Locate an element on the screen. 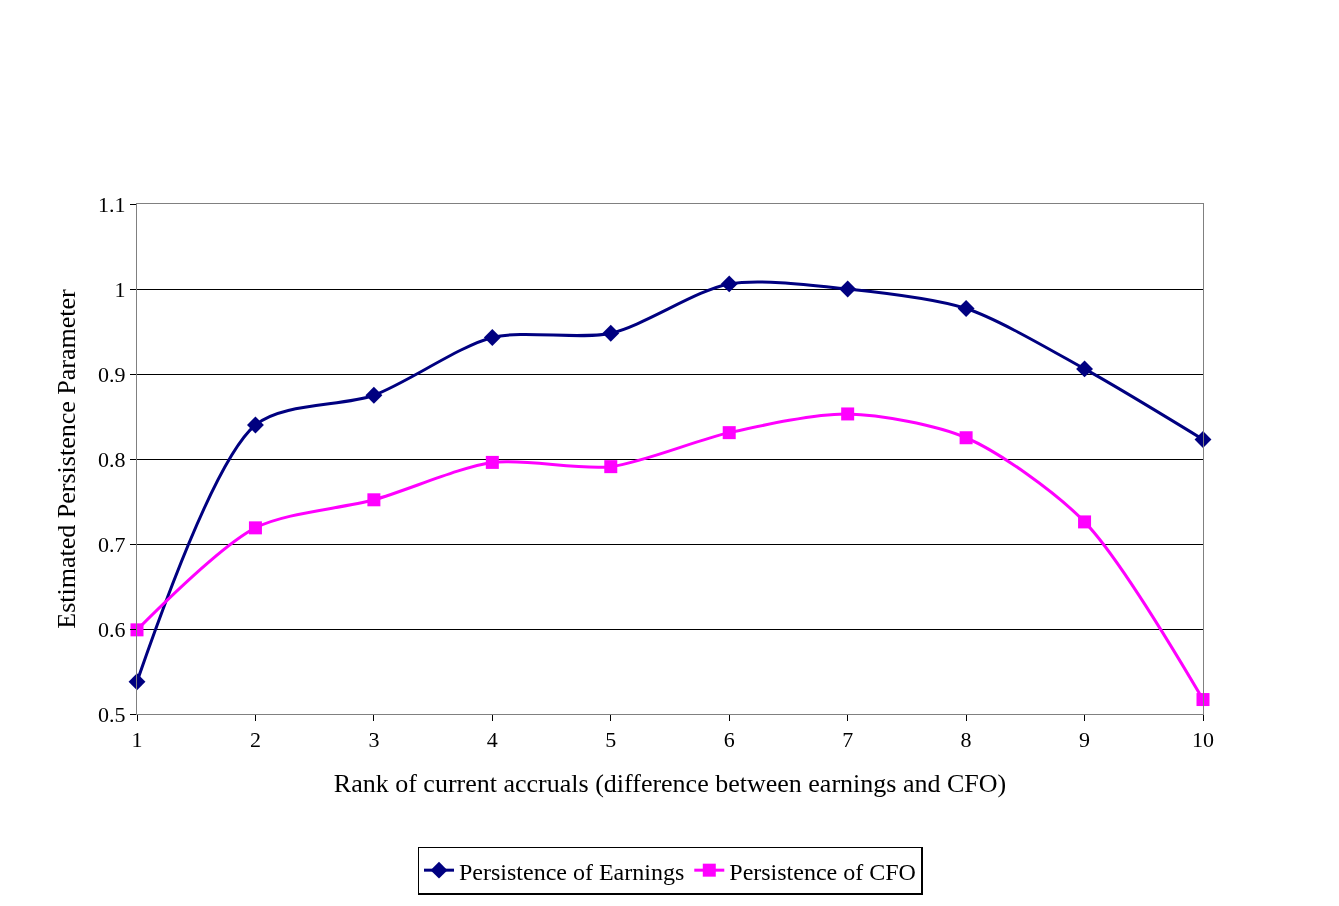 This screenshot has height=906, width=1339. y-tick-label: 0.9 is located at coordinates (112, 374).